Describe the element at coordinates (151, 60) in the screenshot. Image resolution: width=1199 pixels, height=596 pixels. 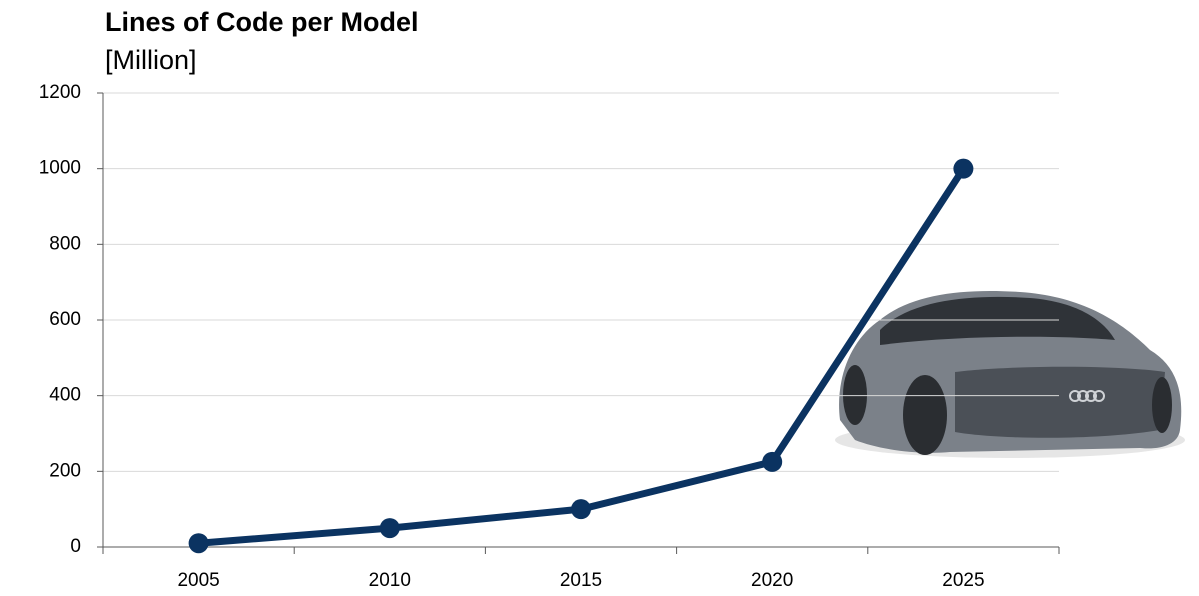
I see `chart-subtitle: [Million]` at that location.